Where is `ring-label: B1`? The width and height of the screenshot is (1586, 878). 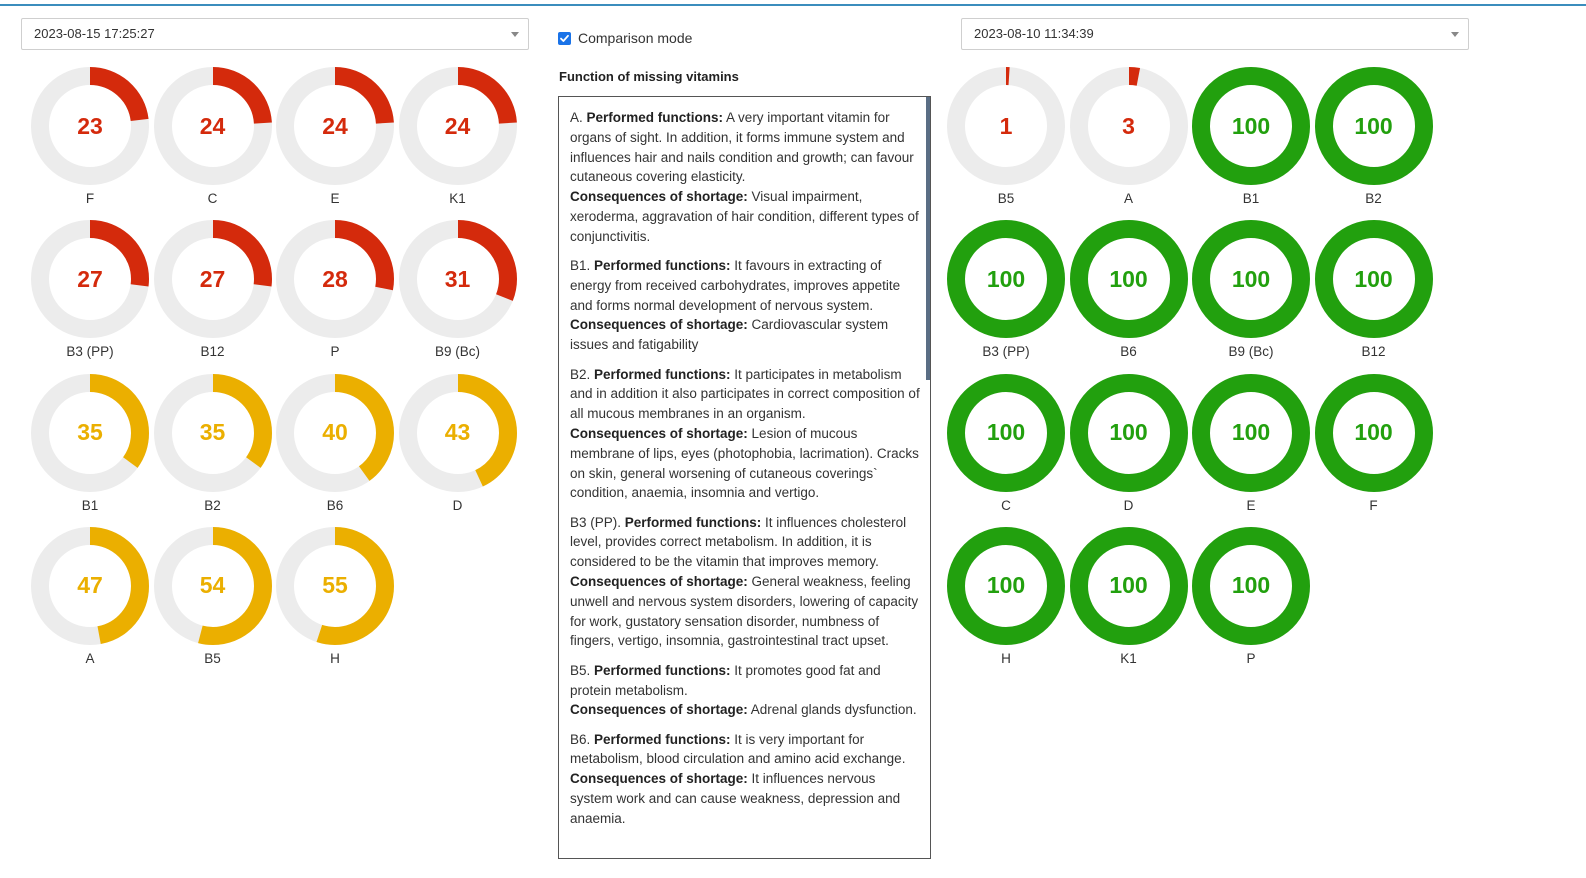
ring-label: B1 is located at coordinates (1251, 198).